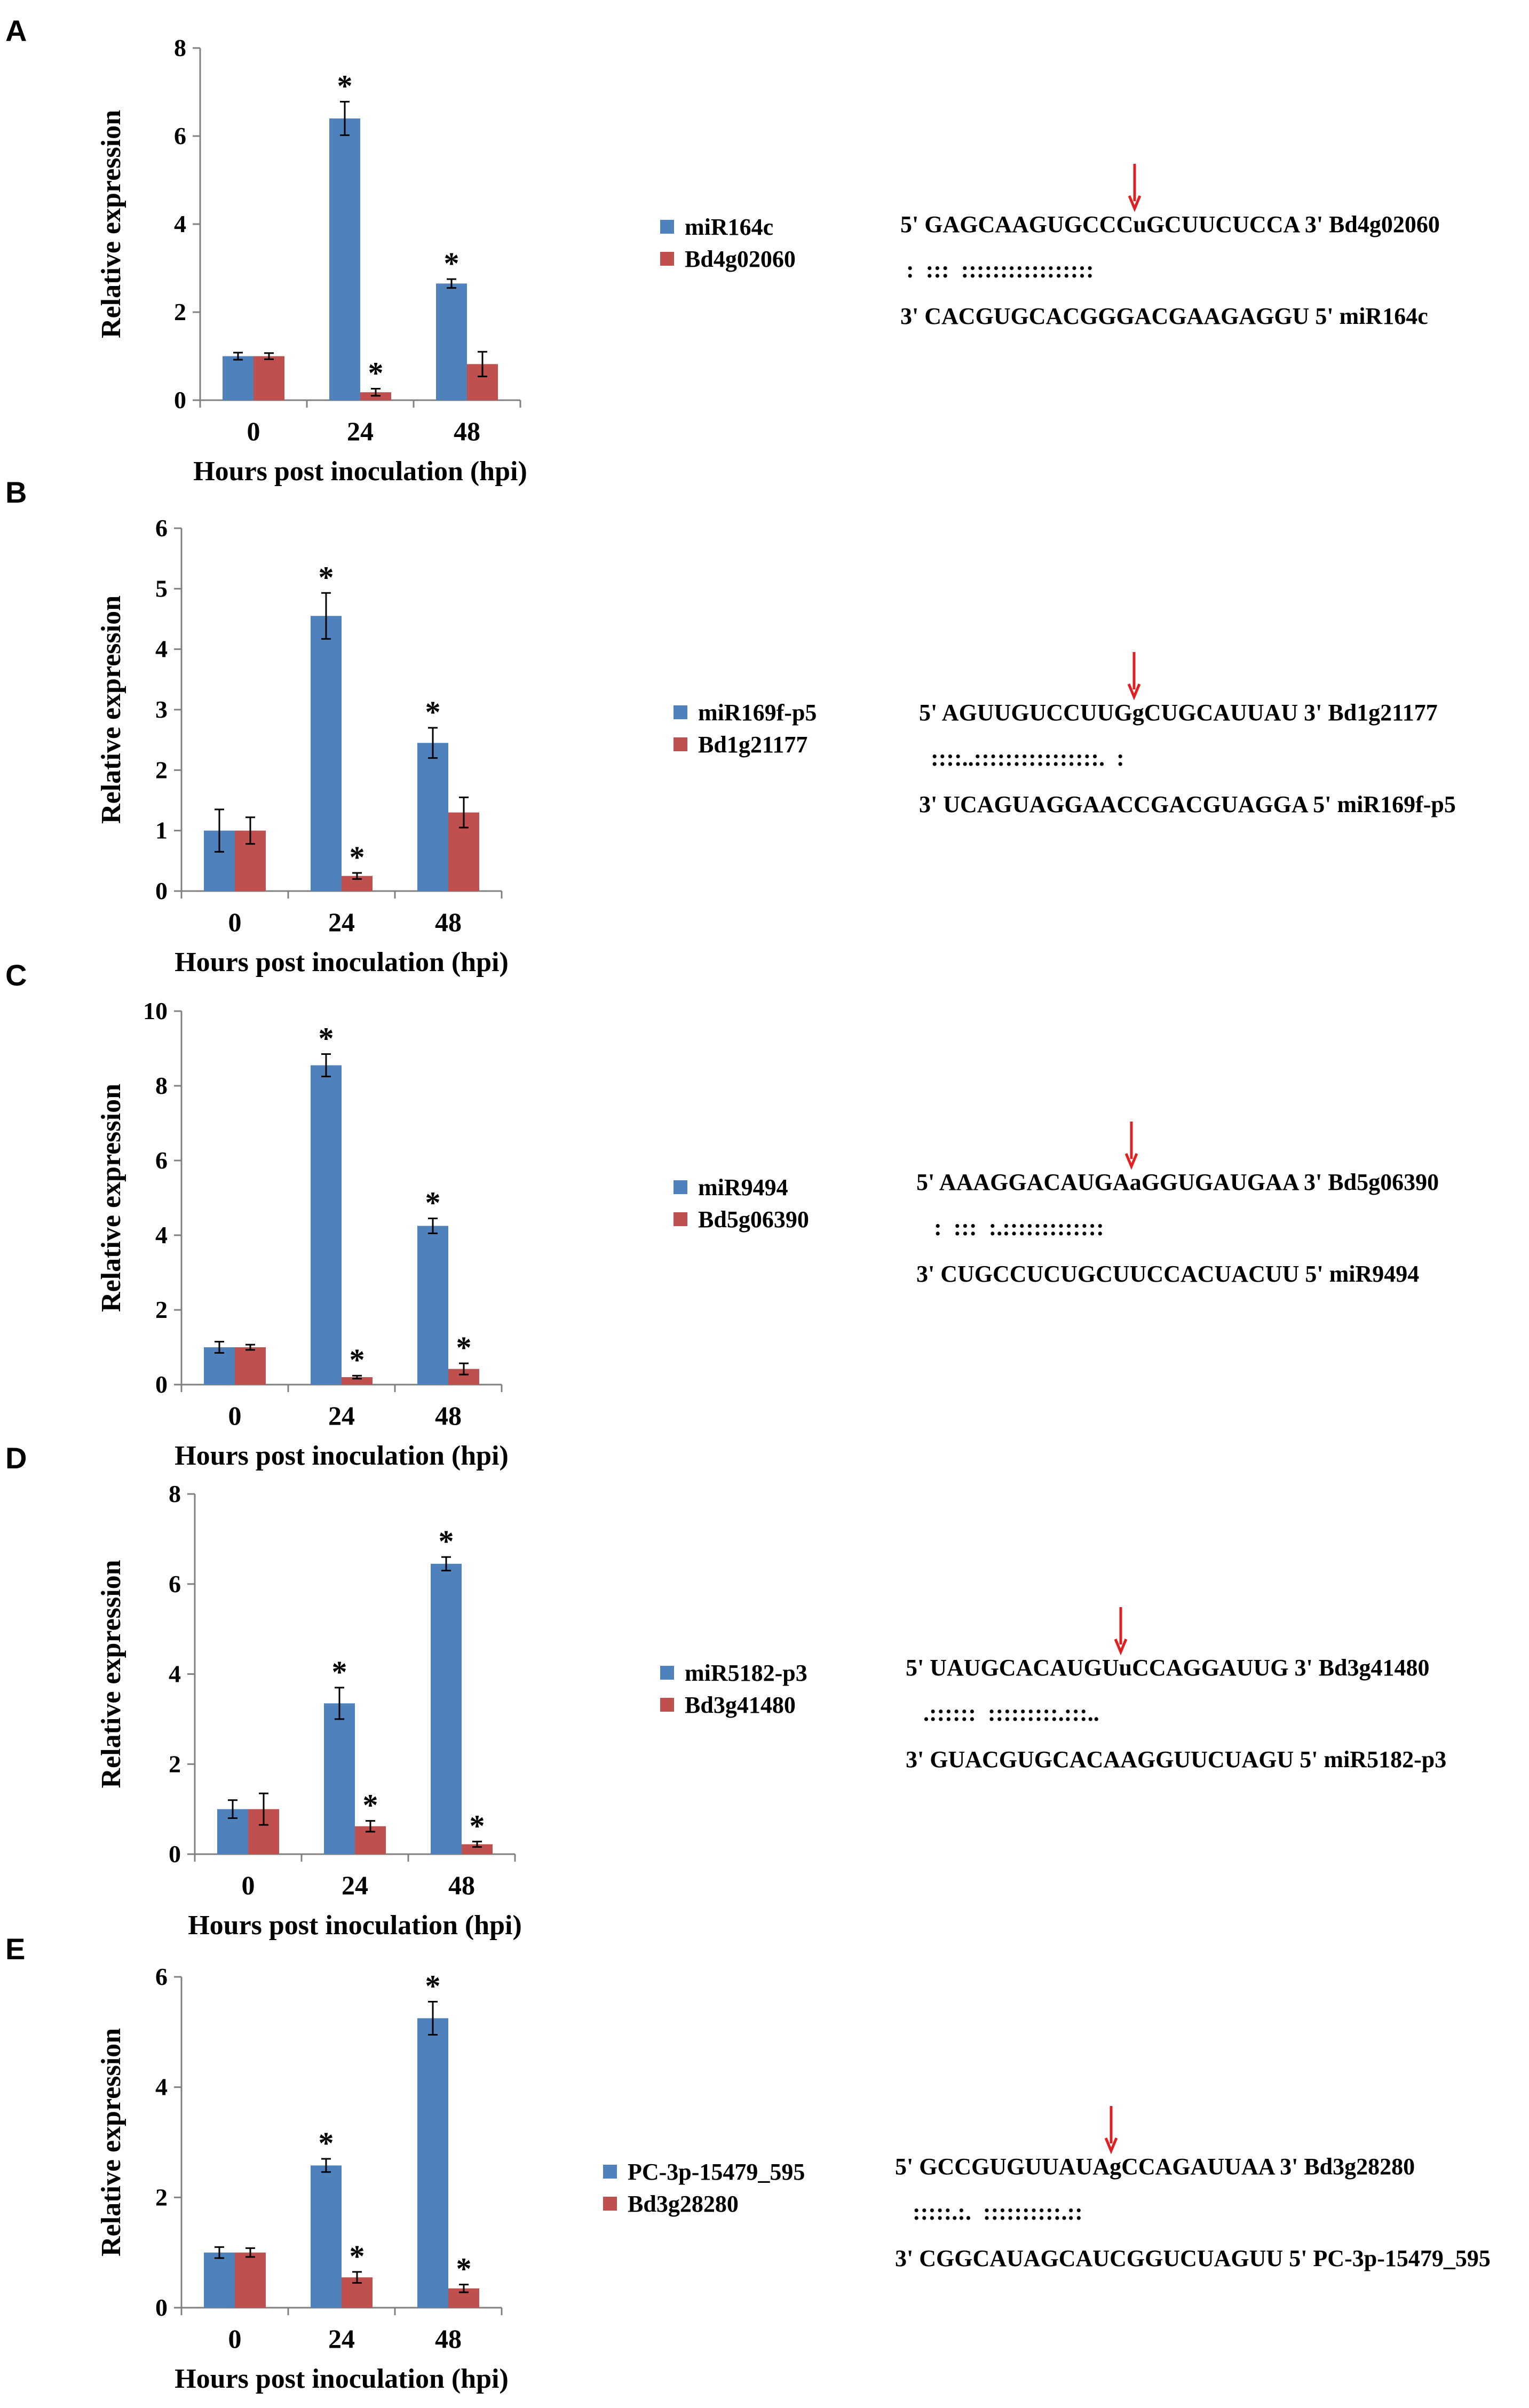 The image size is (1529, 2408). I want to click on alignment-mirna: 3' GUACGUGCACAAGGUUCUAGU 5' miR5182-p3, so click(1176, 1759).